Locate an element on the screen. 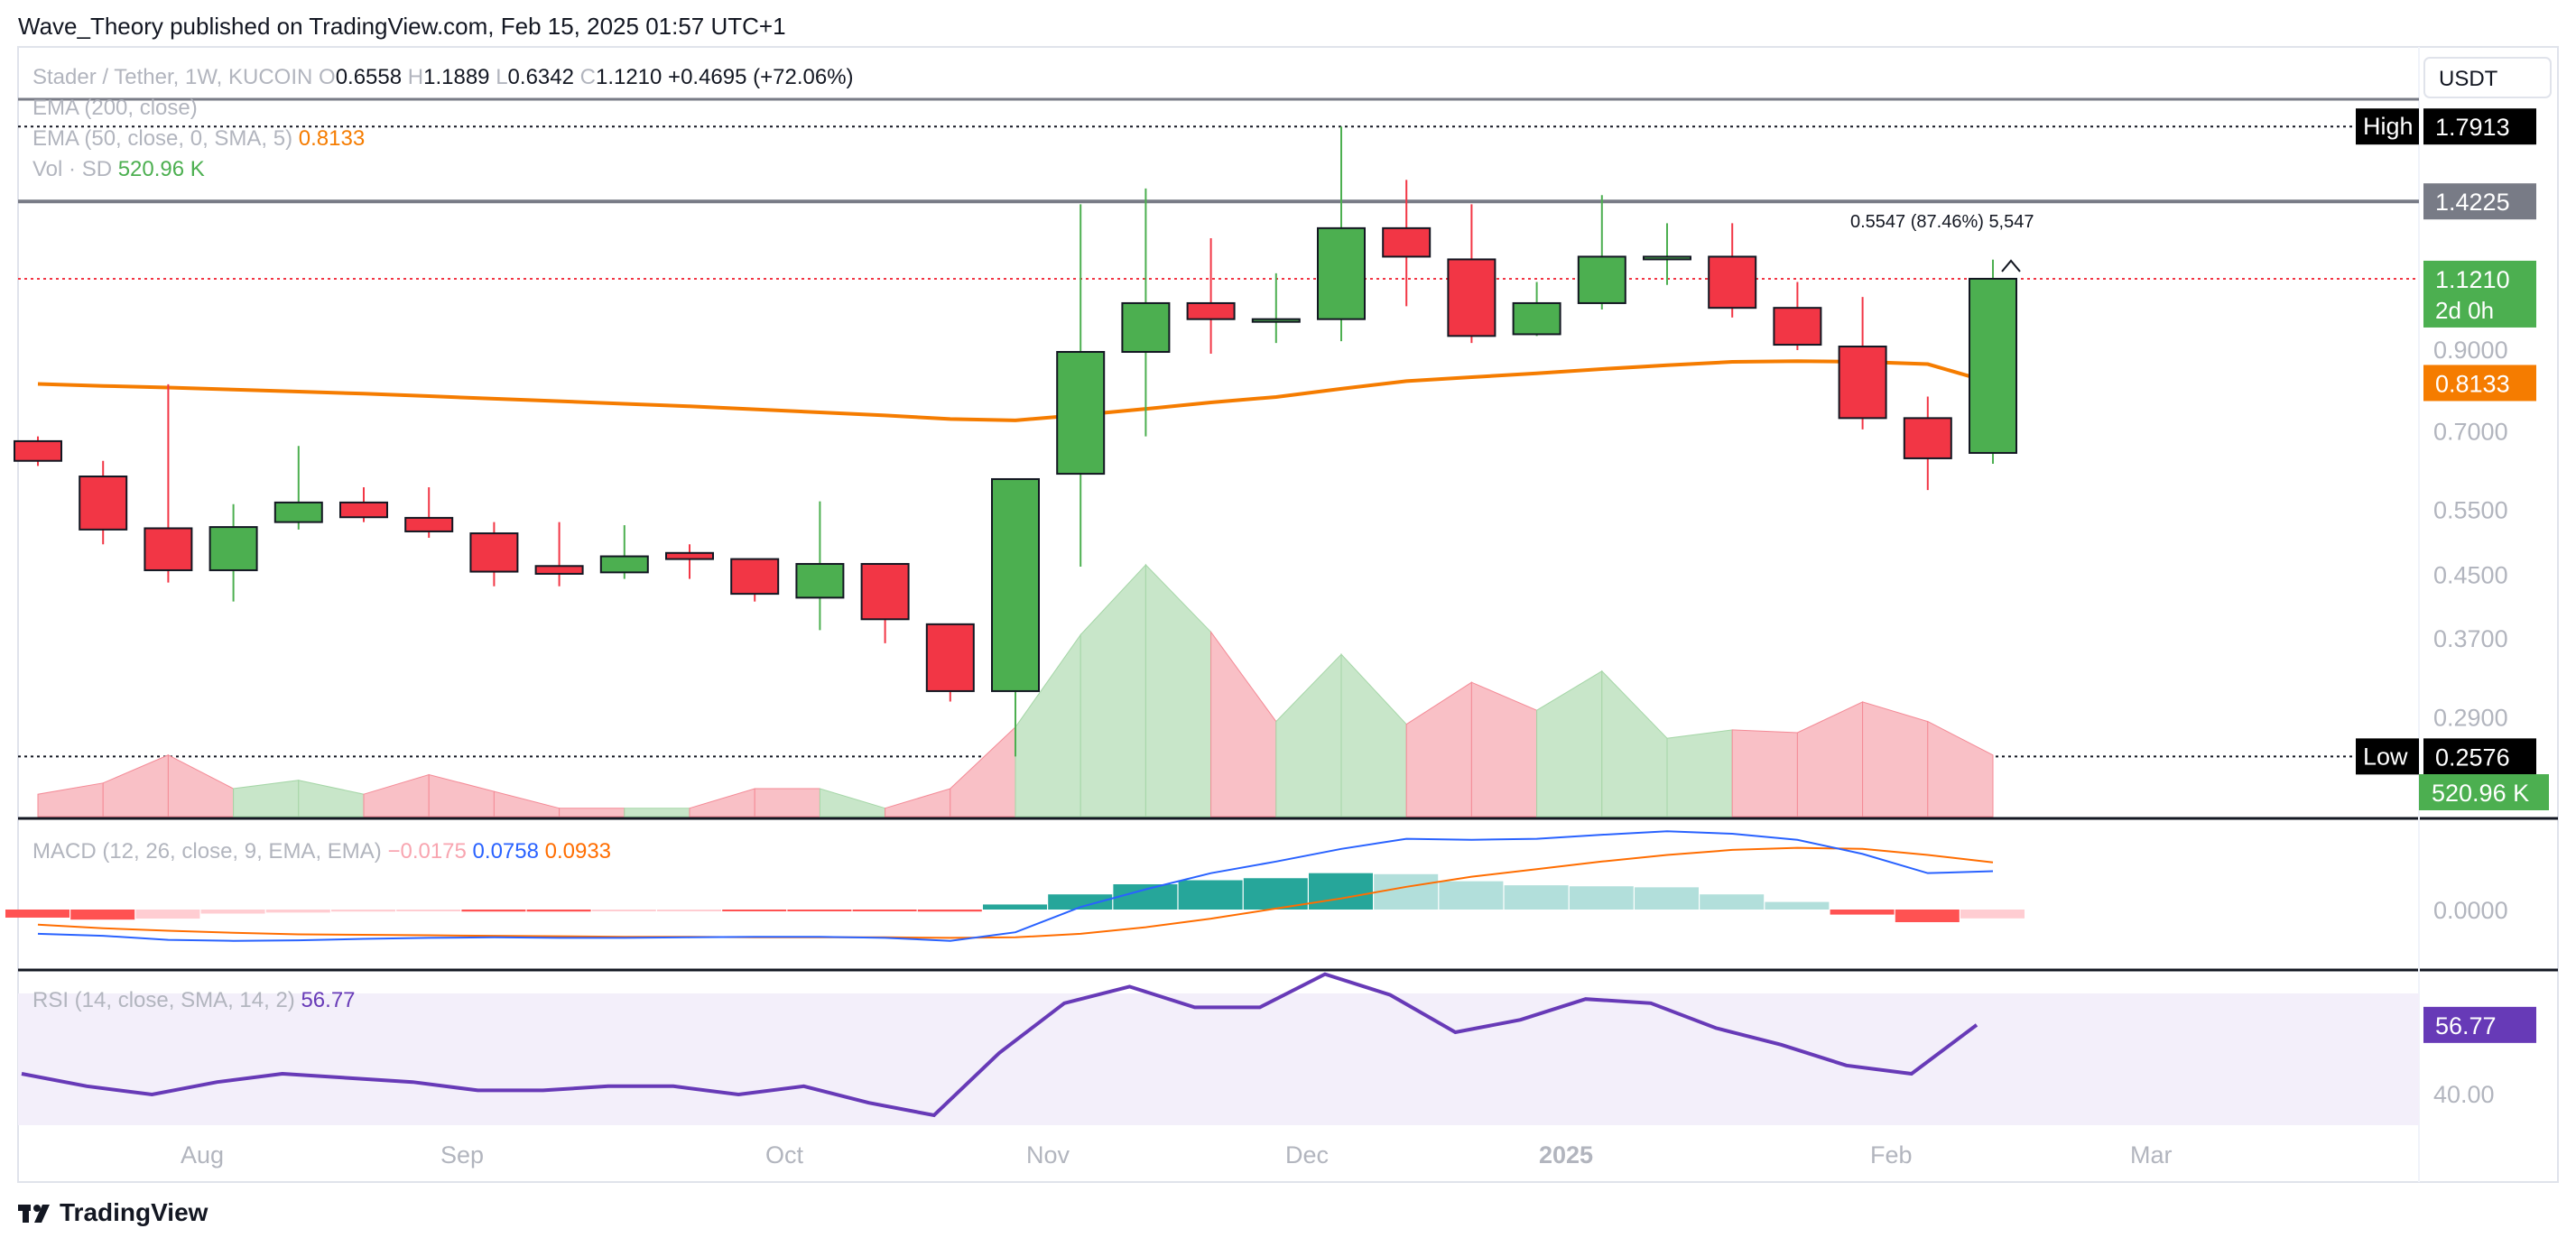  volume-legend-label: Vol · SD is located at coordinates (75, 169).